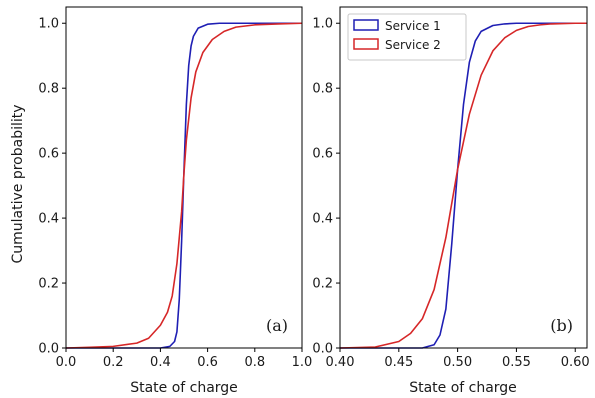  What do you see at coordinates (277, 325) in the screenshot?
I see `panel-label-a: (a)` at bounding box center [277, 325].